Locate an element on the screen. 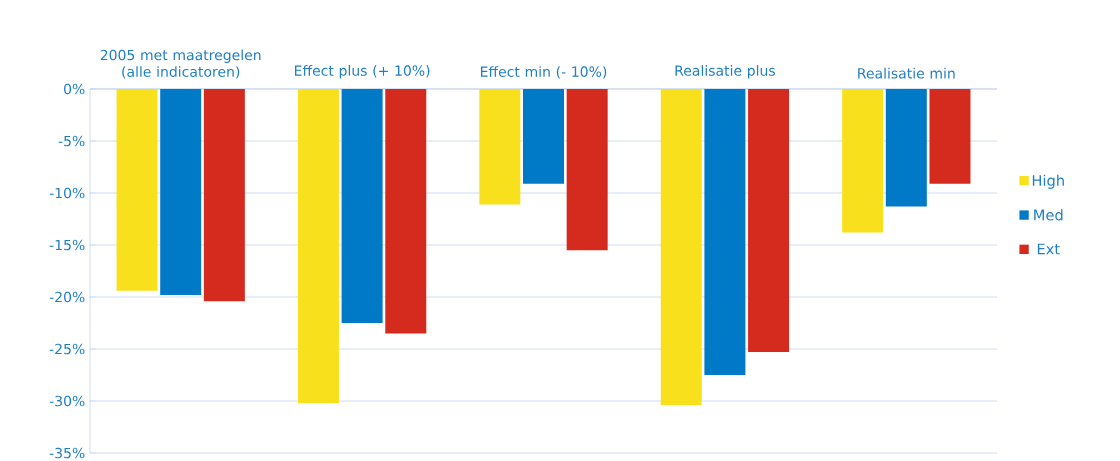 This screenshot has width=1120, height=461. y-tick-label: -10% is located at coordinates (67, 193).